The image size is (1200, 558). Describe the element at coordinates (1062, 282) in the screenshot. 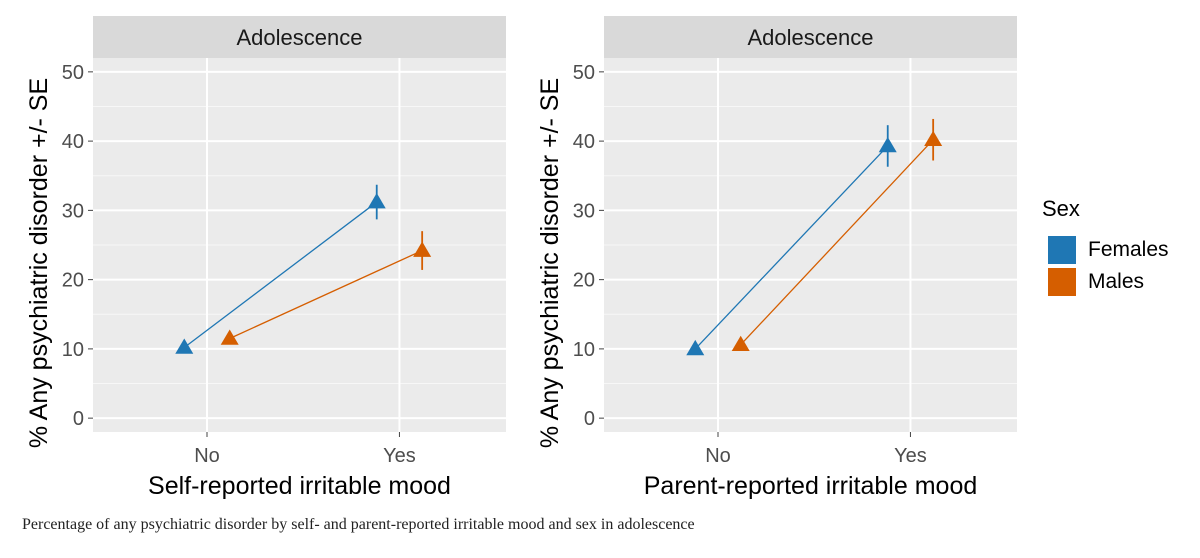

I see `legend-swatch-males` at that location.